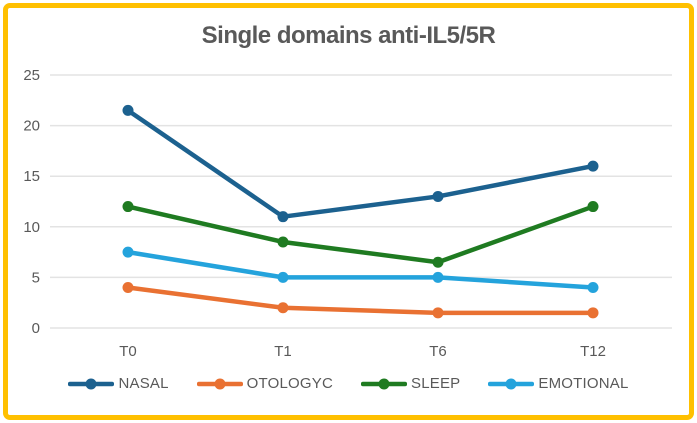 This screenshot has height=423, width=697. What do you see at coordinates (360, 234) in the screenshot?
I see `series-line-sleep` at bounding box center [360, 234].